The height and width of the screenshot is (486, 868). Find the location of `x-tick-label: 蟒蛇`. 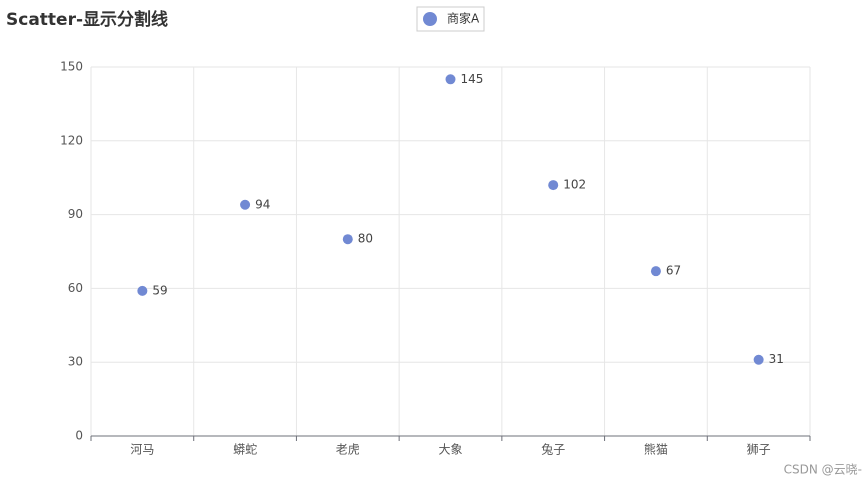

x-tick-label: 蟒蛇 is located at coordinates (245, 449).